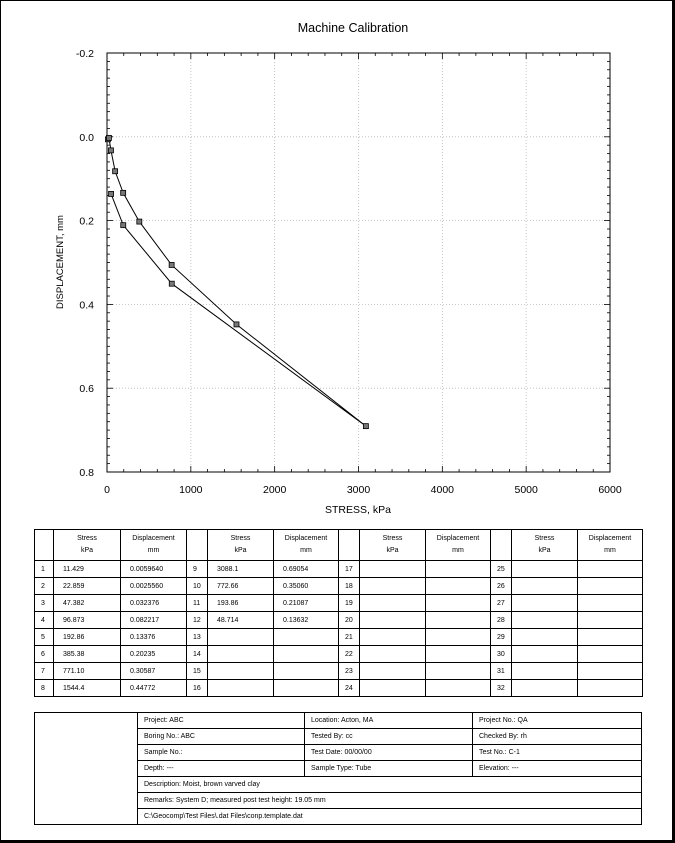  I want to click on test-no: Test No.: C-1, so click(557, 752).